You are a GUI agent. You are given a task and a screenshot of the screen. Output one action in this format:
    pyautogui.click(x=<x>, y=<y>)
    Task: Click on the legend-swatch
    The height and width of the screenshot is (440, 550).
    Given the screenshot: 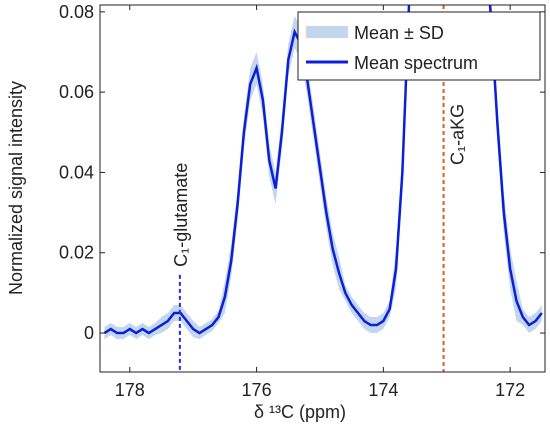 What is the action you would take?
    pyautogui.click(x=327, y=32)
    